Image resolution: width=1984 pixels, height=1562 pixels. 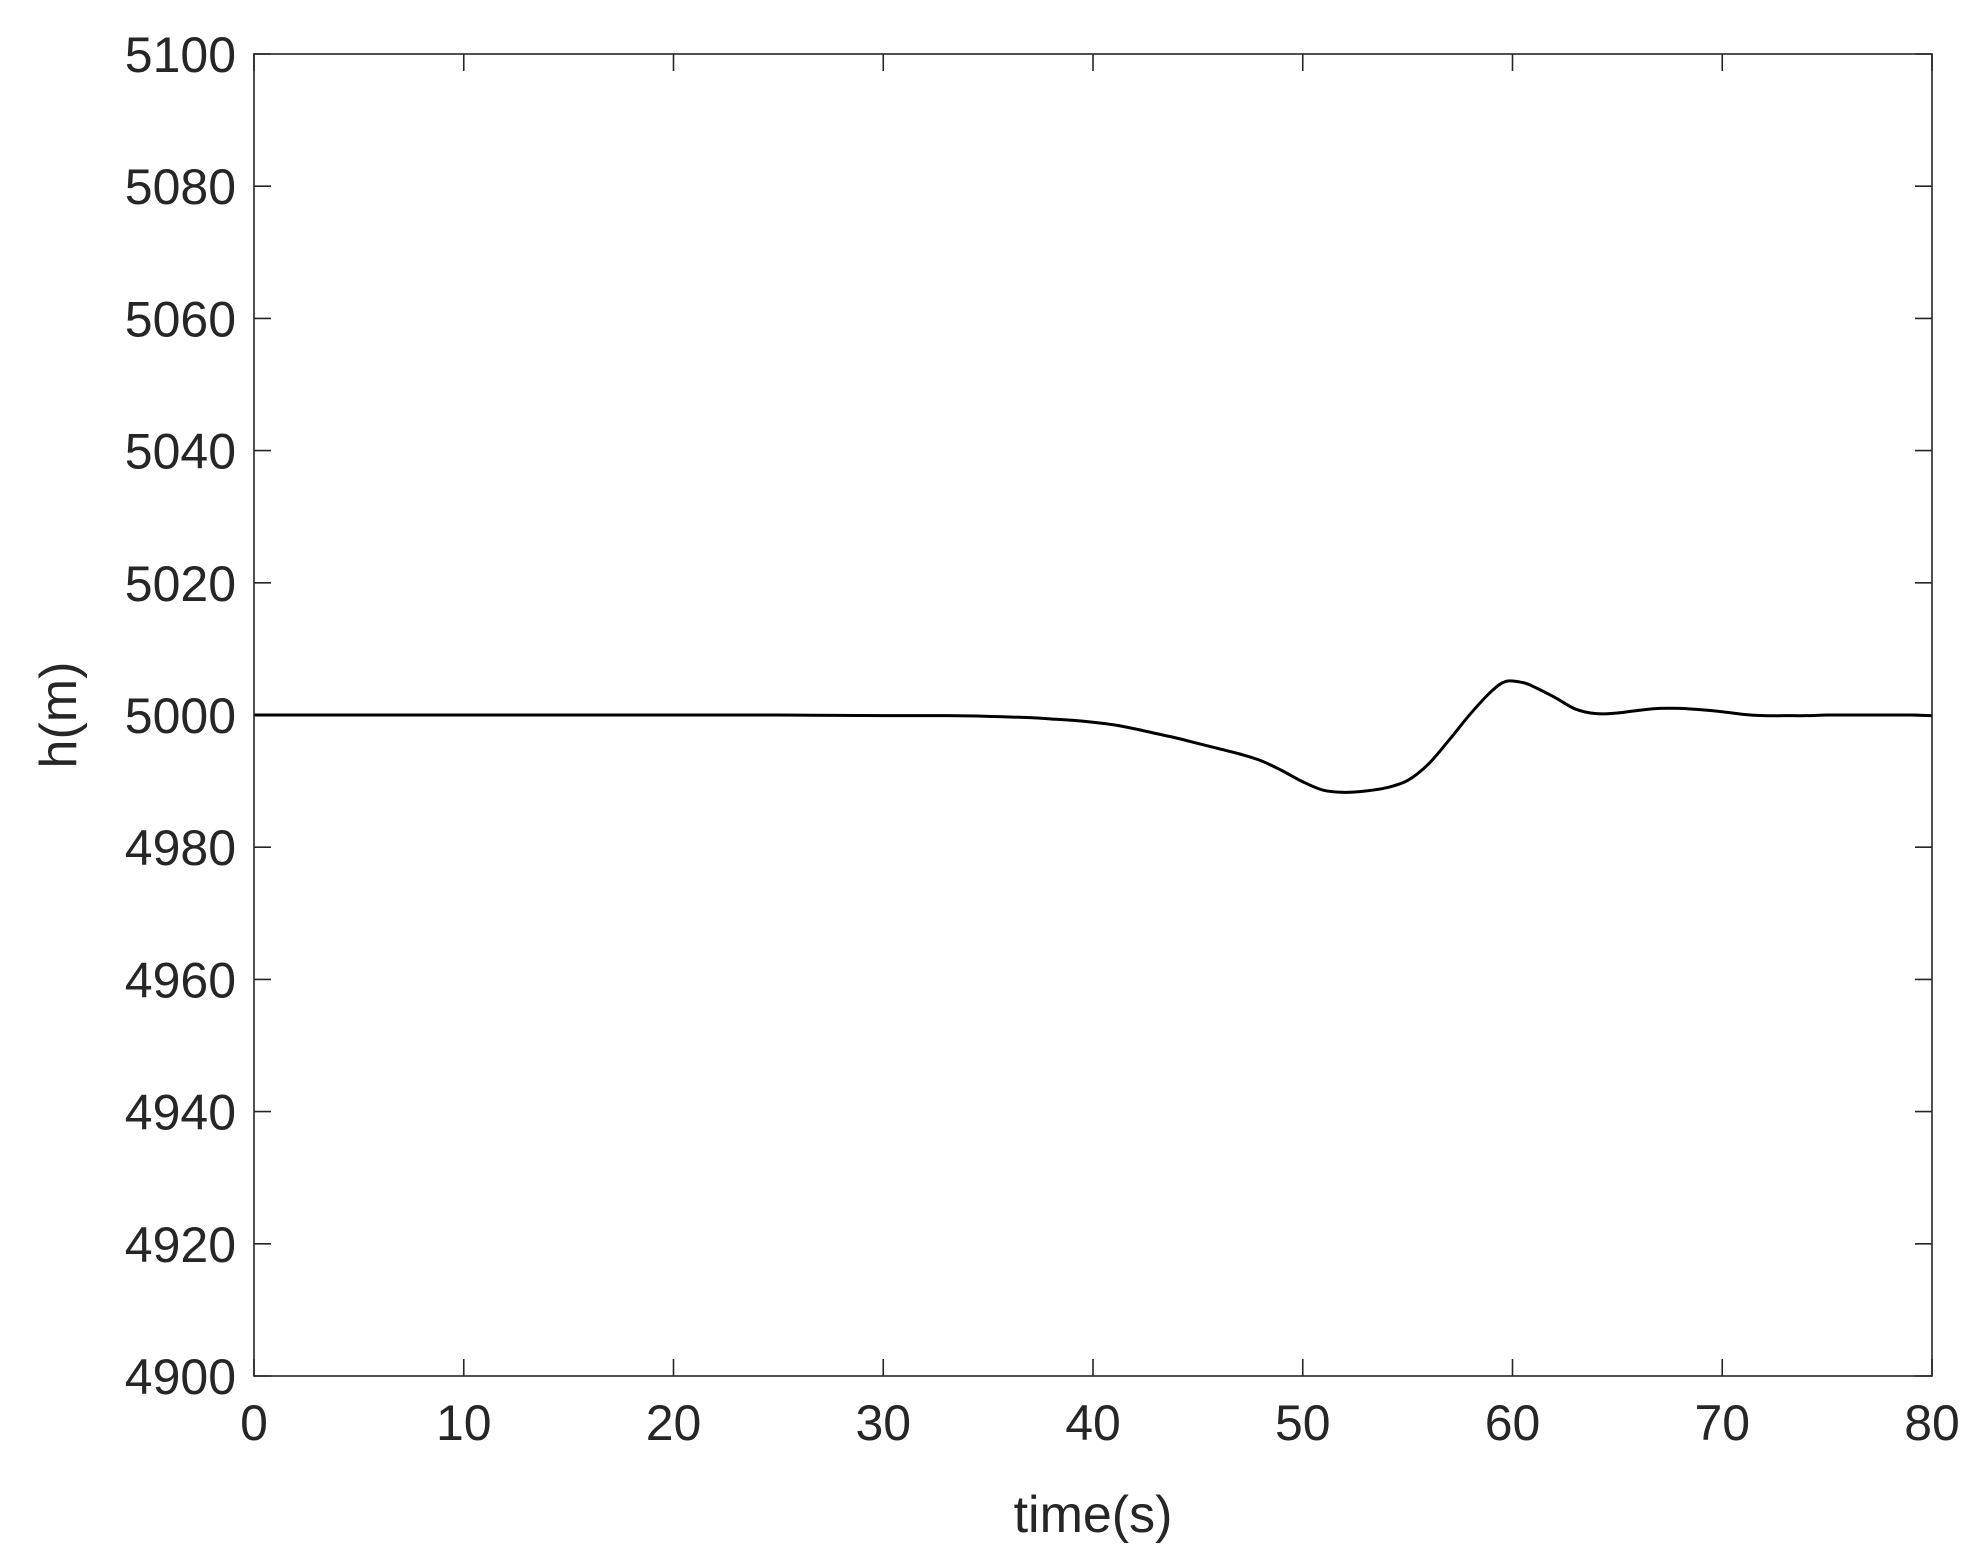 I want to click on y-tick-label: 5060, so click(x=180, y=319).